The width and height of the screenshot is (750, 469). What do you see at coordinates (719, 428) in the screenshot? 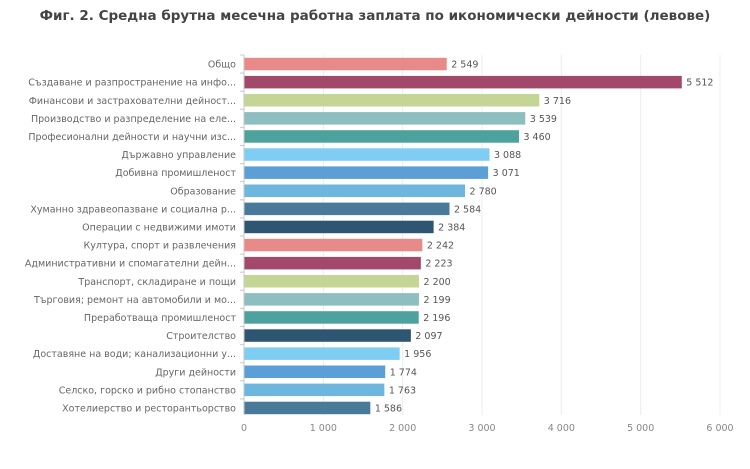
I see `x-tick-label: 6 000` at bounding box center [719, 428].